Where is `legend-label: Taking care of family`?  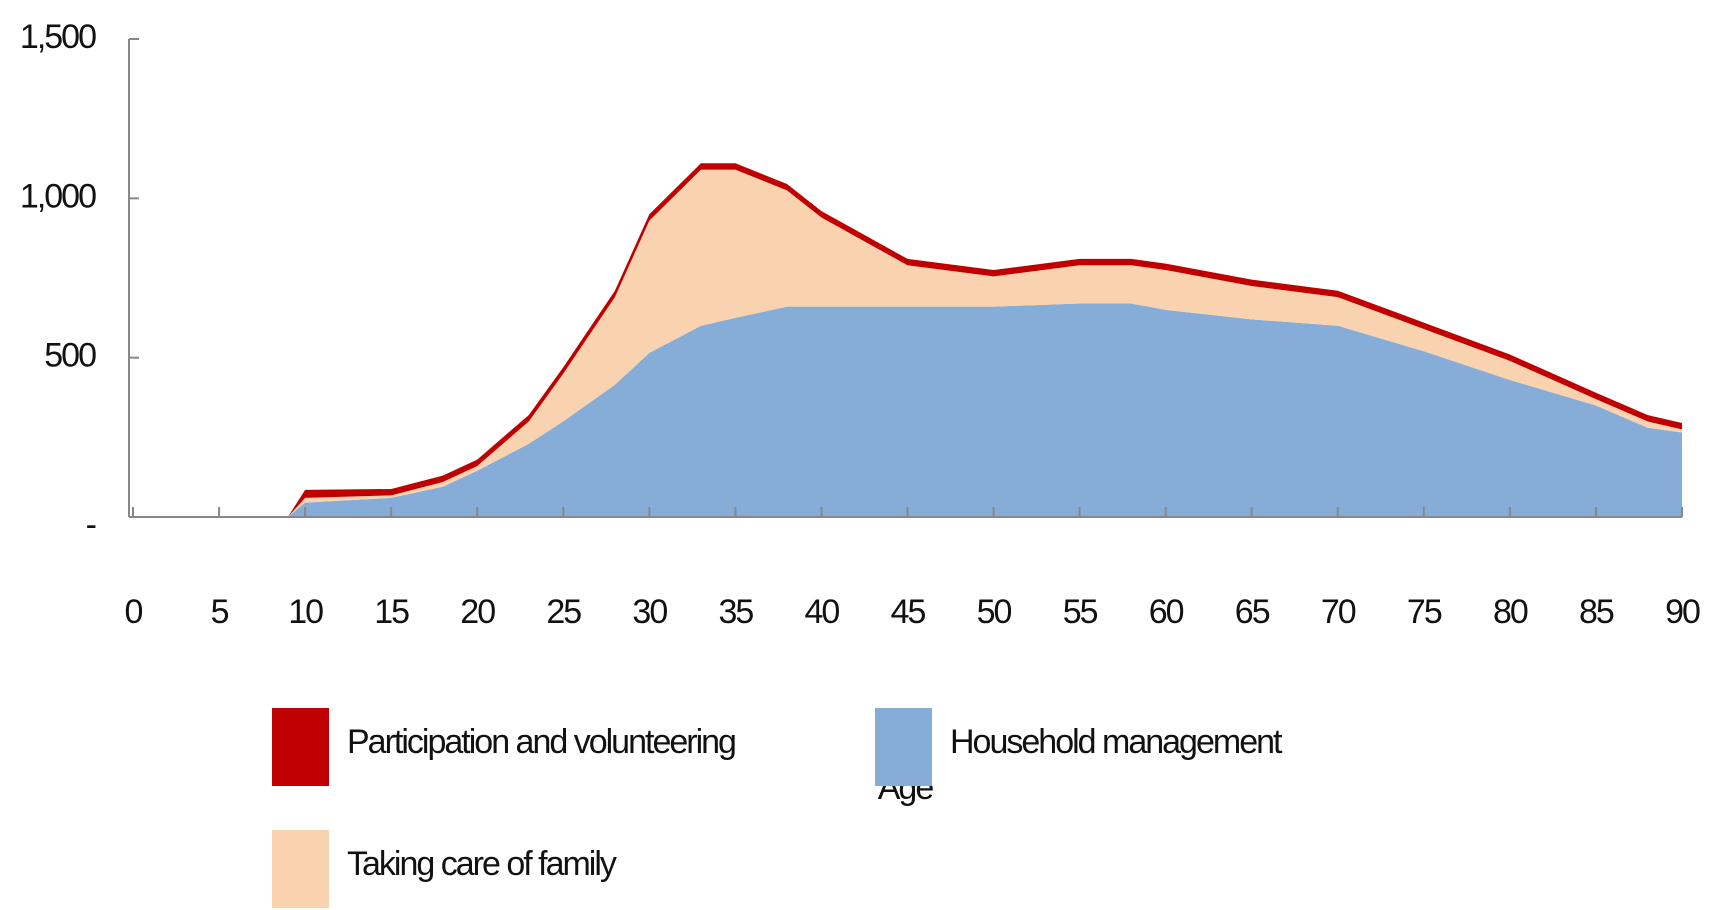 legend-label: Taking care of family is located at coordinates (482, 864).